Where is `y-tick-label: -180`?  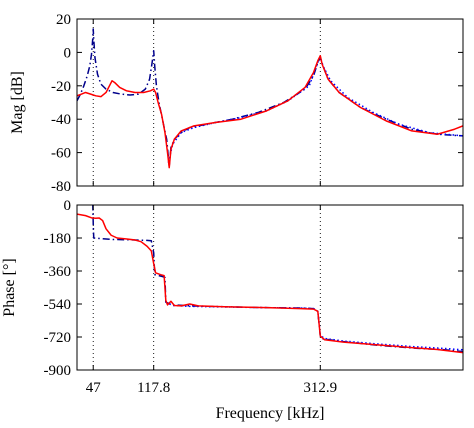
y-tick-label: -180 is located at coordinates (58, 239).